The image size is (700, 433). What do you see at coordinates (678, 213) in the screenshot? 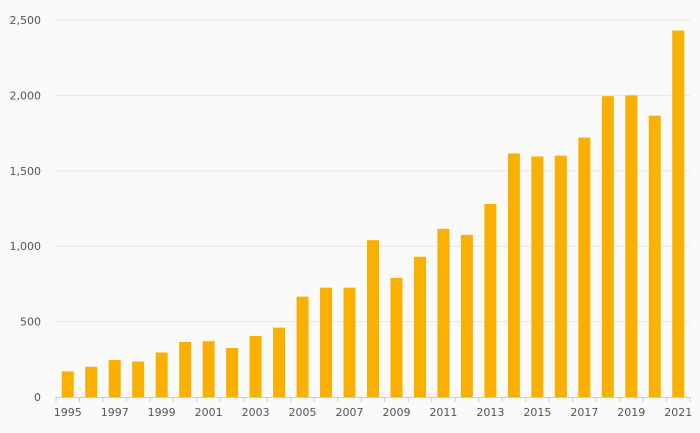
I see `bar-2021` at bounding box center [678, 213].